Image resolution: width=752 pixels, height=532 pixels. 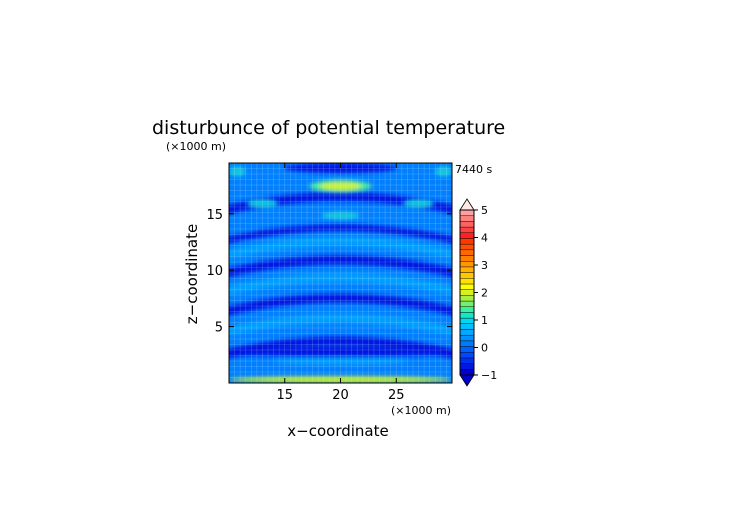 What do you see at coordinates (328, 128) in the screenshot?
I see `chart-title: disturbunce of potential temperature` at bounding box center [328, 128].